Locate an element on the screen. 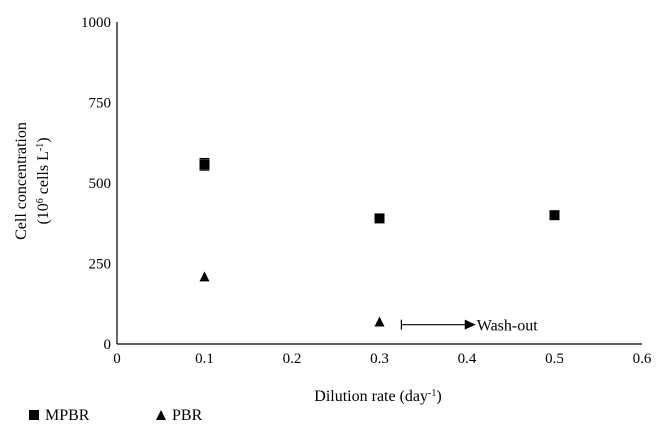  x-tick-label: 0.1 is located at coordinates (204, 359).